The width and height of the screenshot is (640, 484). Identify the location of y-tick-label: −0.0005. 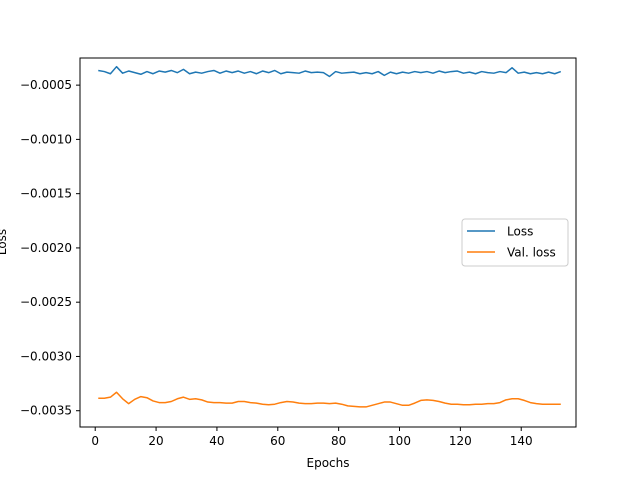
(46, 85).